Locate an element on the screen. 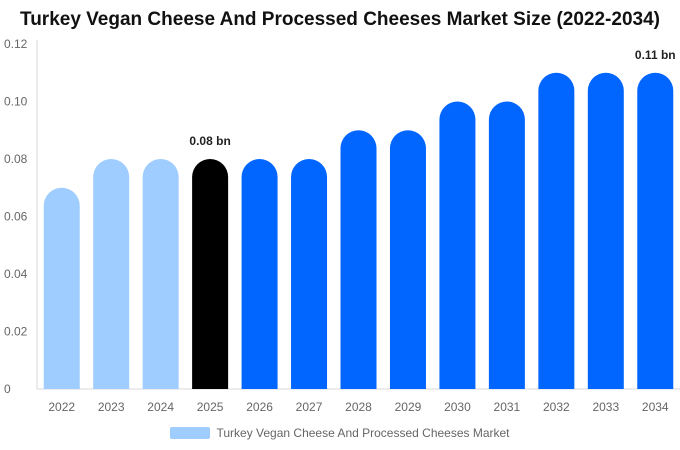 The height and width of the screenshot is (450, 680). x-tick-label-2031: 2031 is located at coordinates (507, 407).